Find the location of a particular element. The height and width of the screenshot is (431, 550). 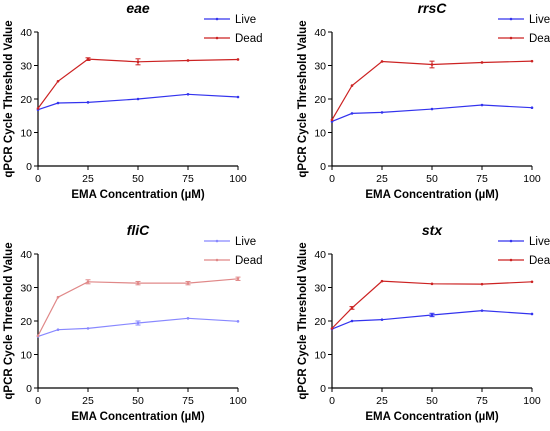

chart-title: fliC is located at coordinates (138, 230).